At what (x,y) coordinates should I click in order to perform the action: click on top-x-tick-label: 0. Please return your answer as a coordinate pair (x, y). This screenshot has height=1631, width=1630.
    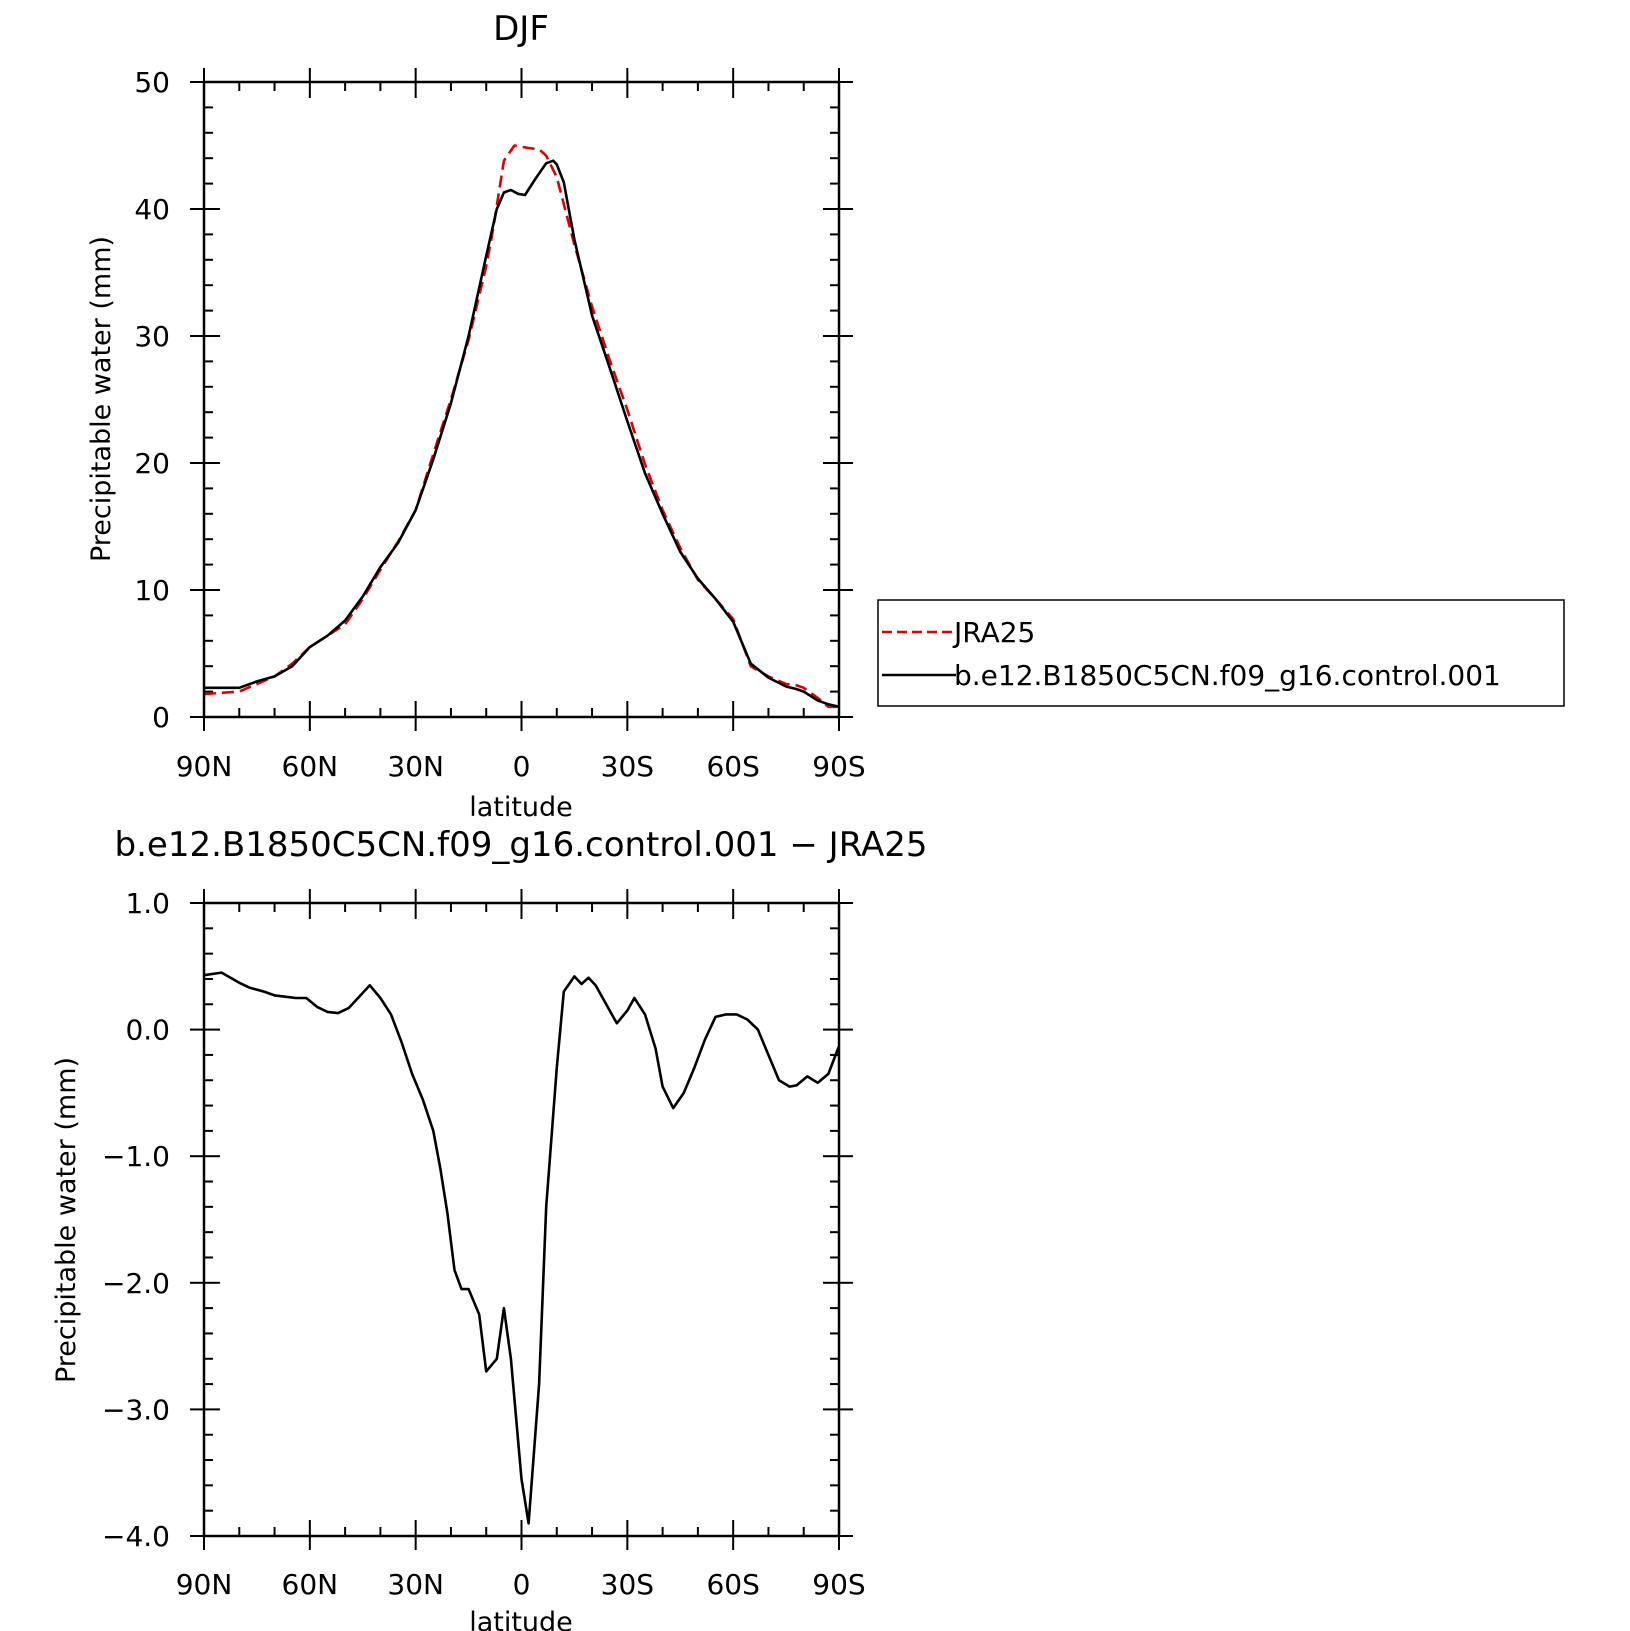
    Looking at the image, I should click on (522, 766).